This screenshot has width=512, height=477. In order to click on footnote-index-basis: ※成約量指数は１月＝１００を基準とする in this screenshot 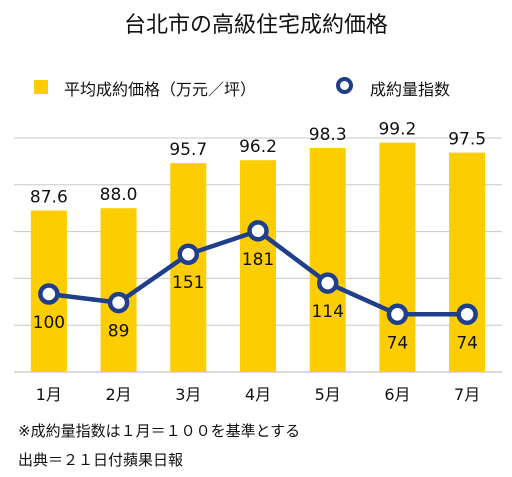, I will do `click(159, 431)`.